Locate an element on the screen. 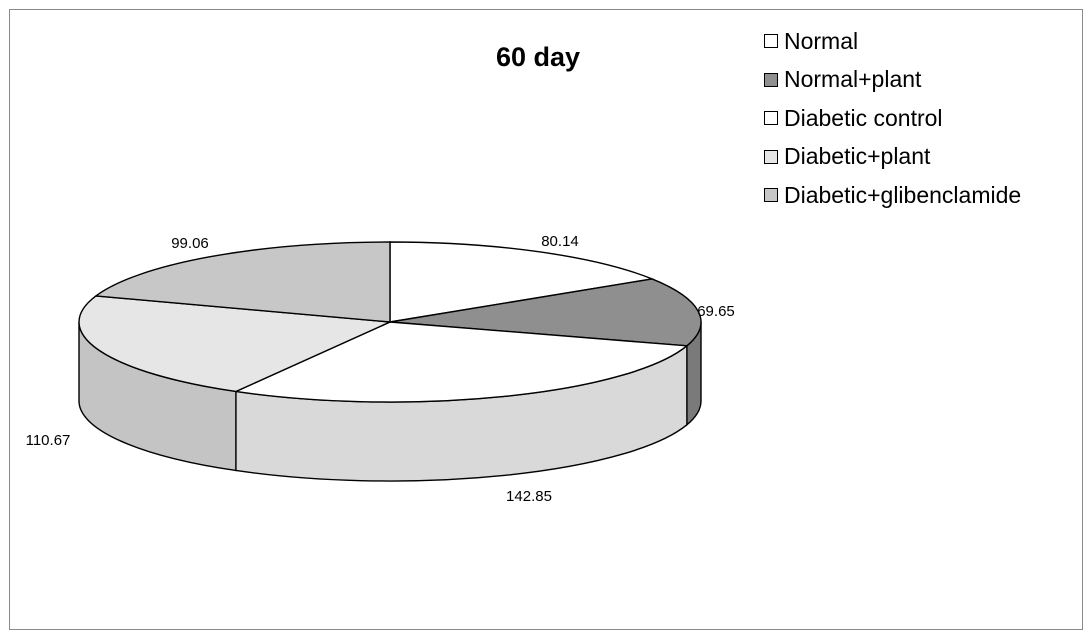  slice-normal-plant is located at coordinates (545, 312).